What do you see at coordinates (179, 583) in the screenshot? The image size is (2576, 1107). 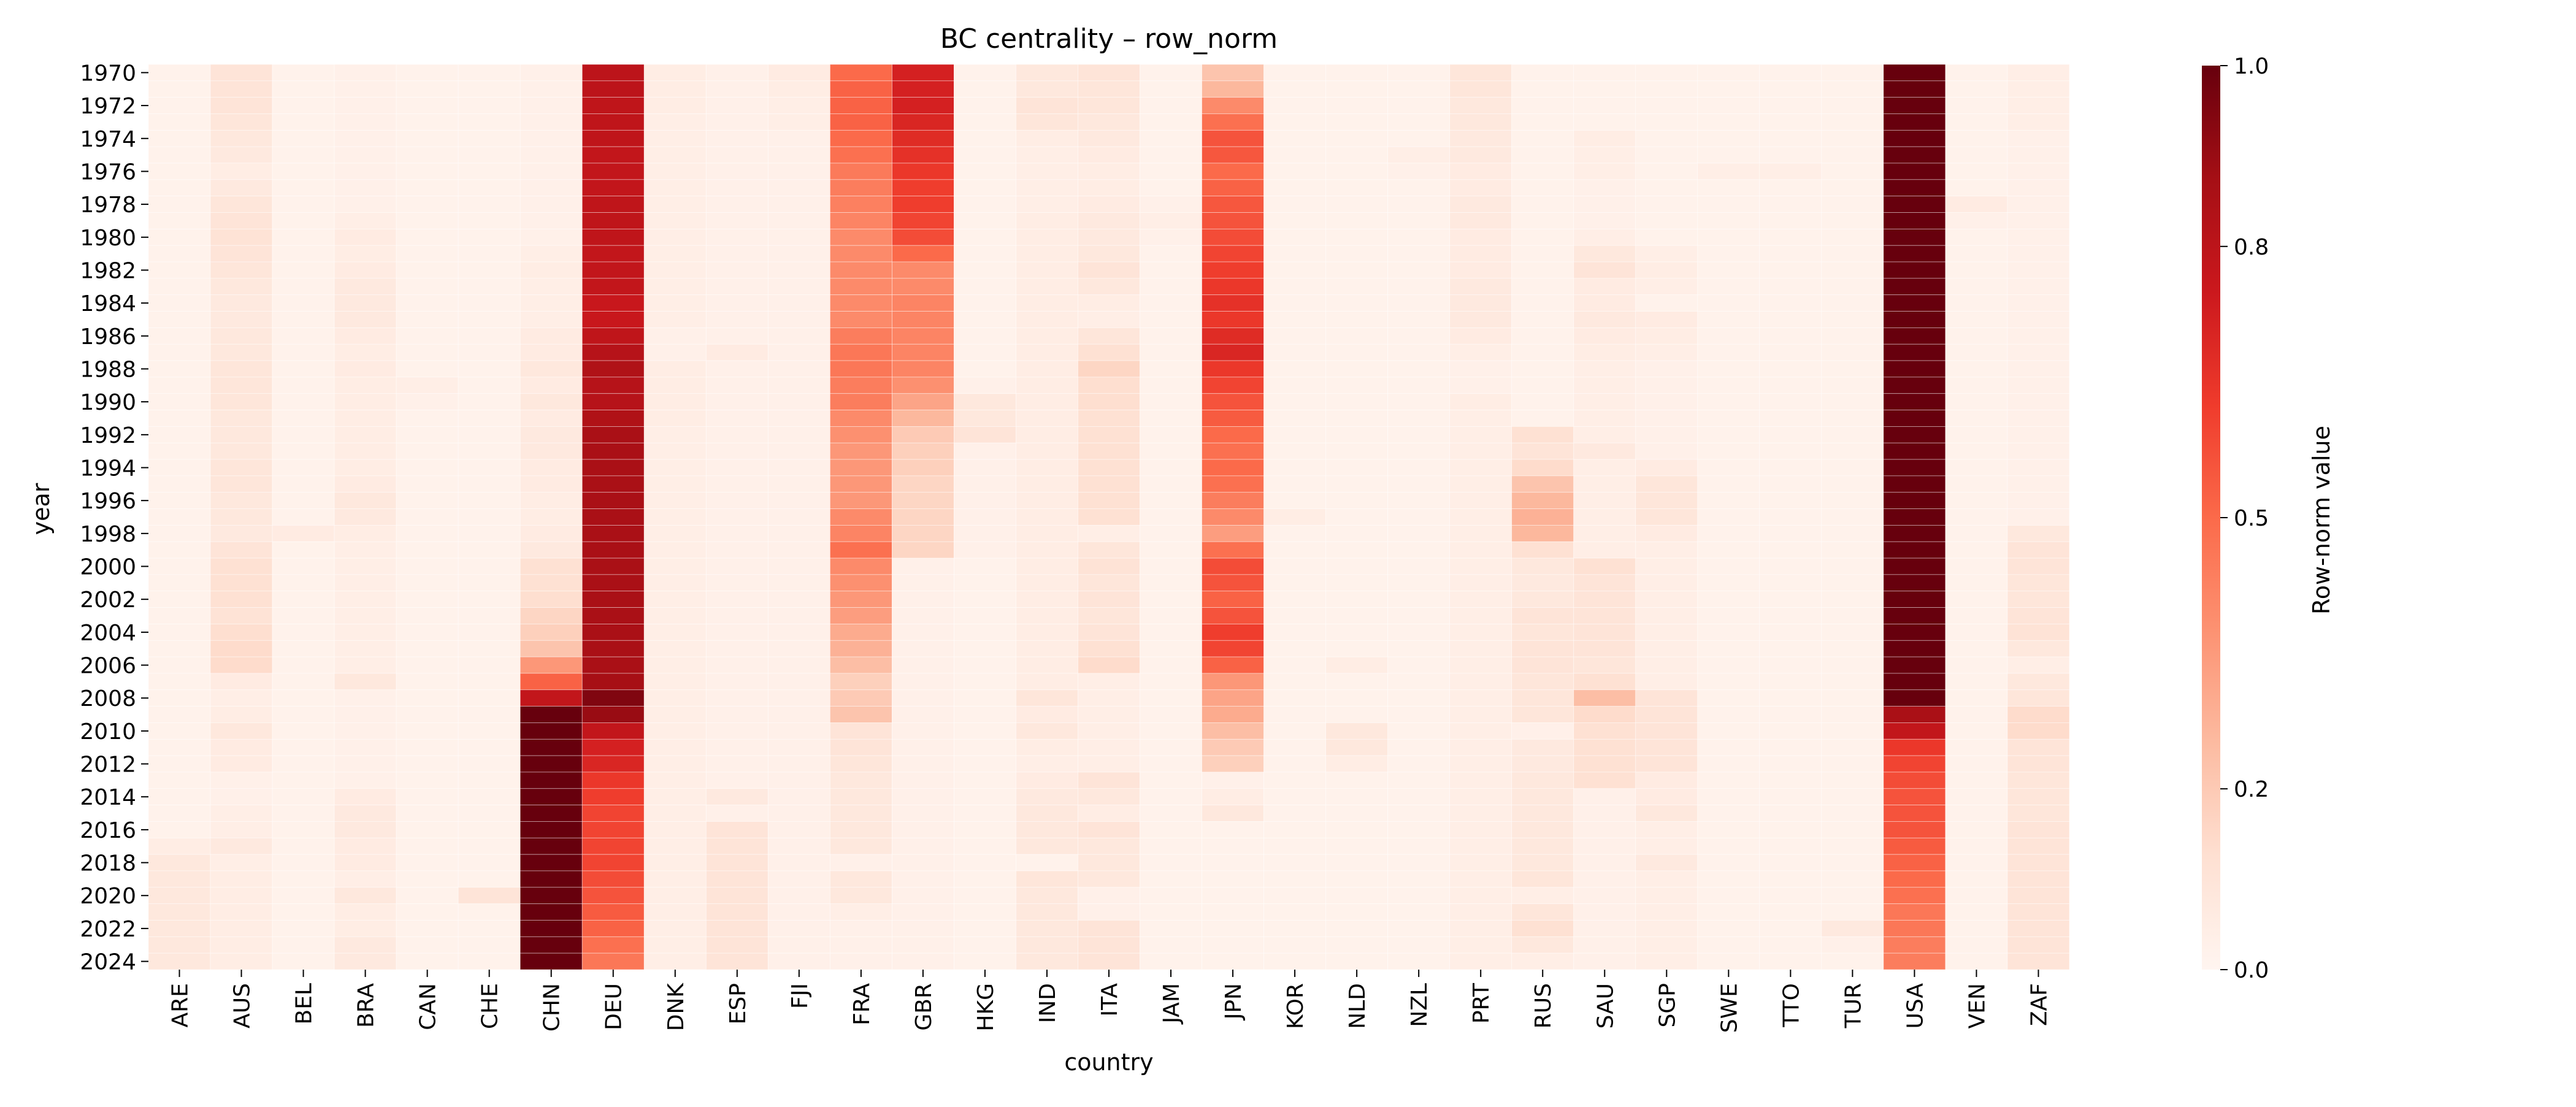 I see `heatmap-cell-ARE-2001` at bounding box center [179, 583].